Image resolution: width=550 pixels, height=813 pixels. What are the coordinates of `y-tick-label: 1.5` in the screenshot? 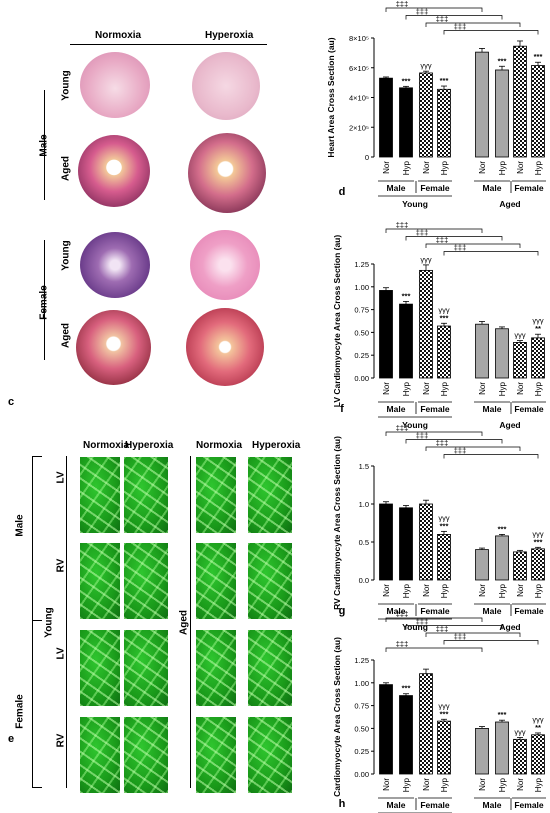 It's located at (364, 466).